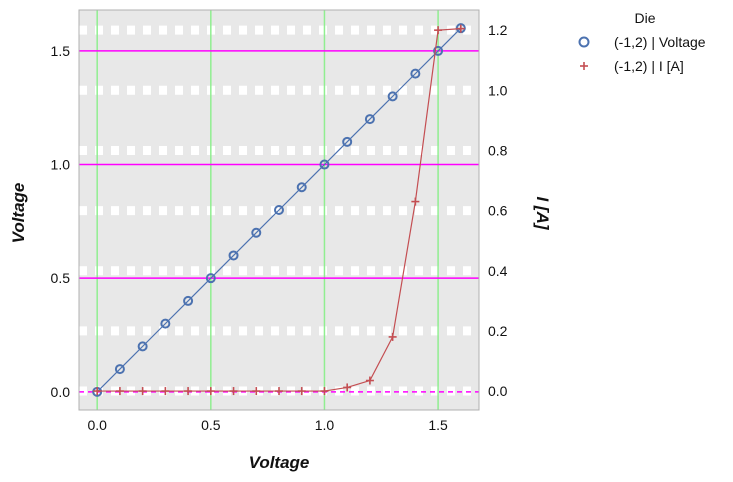 The width and height of the screenshot is (733, 482). What do you see at coordinates (498, 331) in the screenshot?
I see `right-y-tick-label: 0.2` at bounding box center [498, 331].